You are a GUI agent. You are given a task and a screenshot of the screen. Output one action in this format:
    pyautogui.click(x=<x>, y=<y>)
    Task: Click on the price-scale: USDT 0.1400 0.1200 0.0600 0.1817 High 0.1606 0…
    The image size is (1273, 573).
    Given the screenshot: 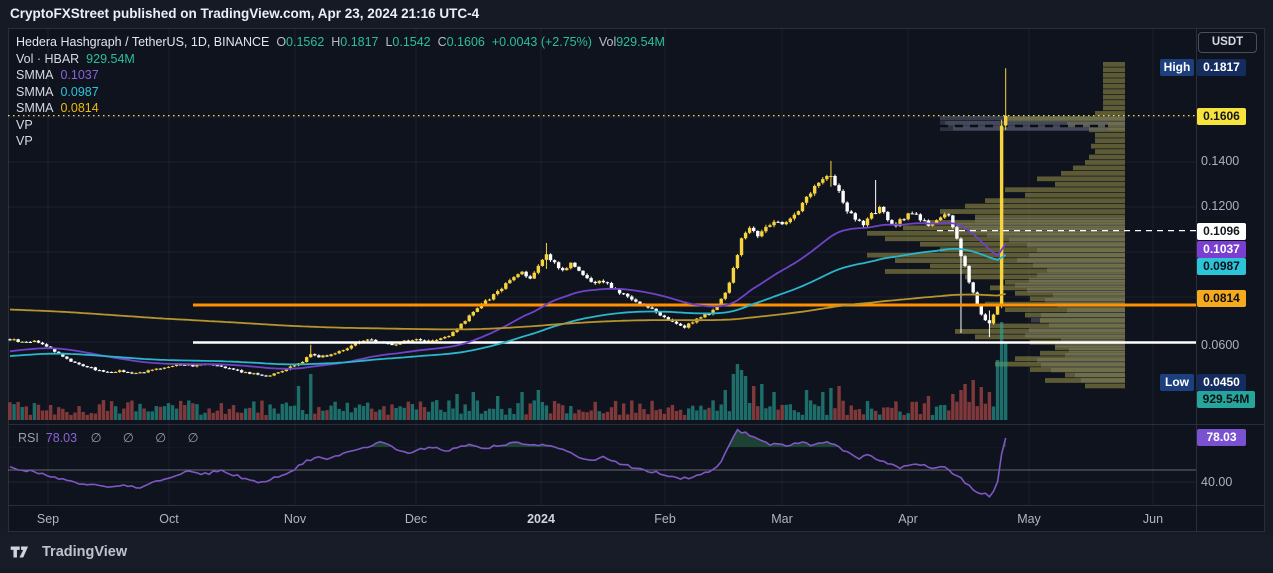 What is the action you would take?
    pyautogui.click(x=1212, y=280)
    